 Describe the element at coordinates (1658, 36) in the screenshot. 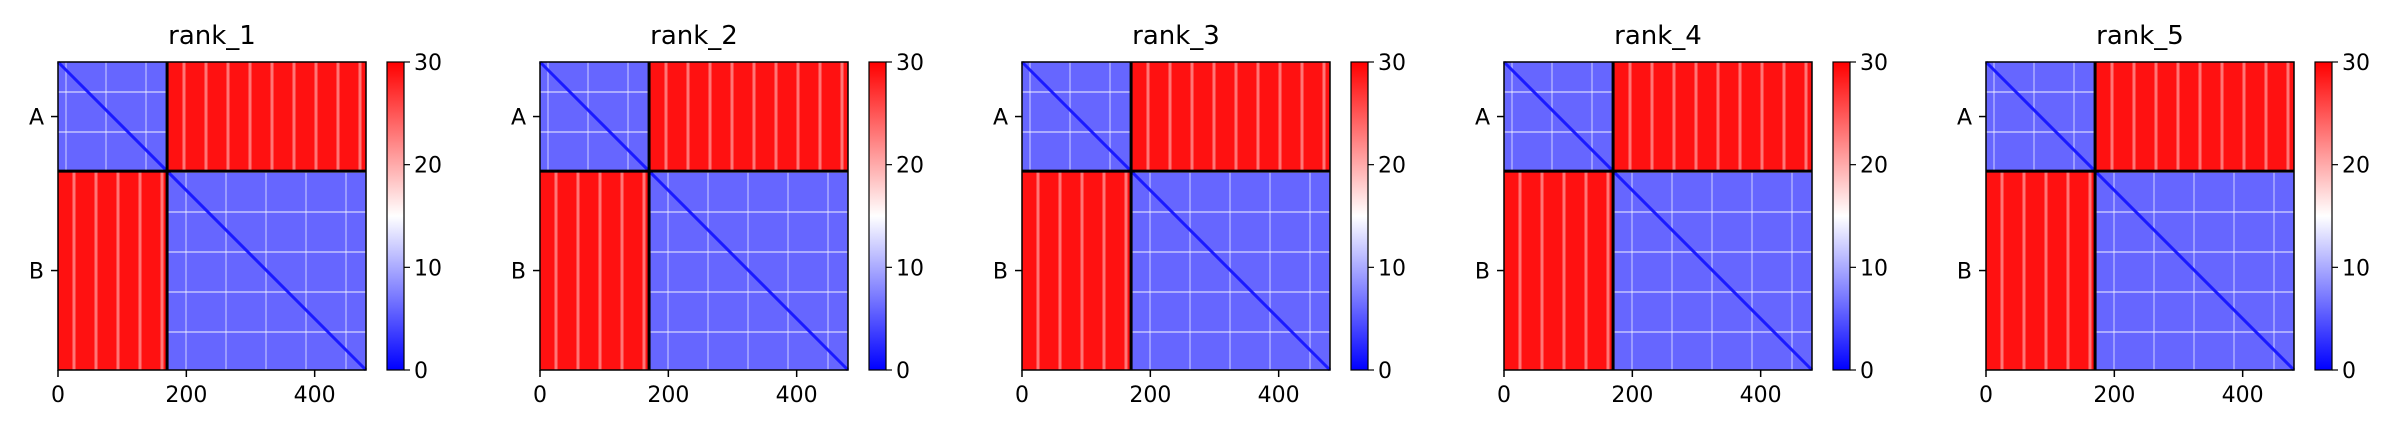

I see `panel-title: rank_4` at that location.